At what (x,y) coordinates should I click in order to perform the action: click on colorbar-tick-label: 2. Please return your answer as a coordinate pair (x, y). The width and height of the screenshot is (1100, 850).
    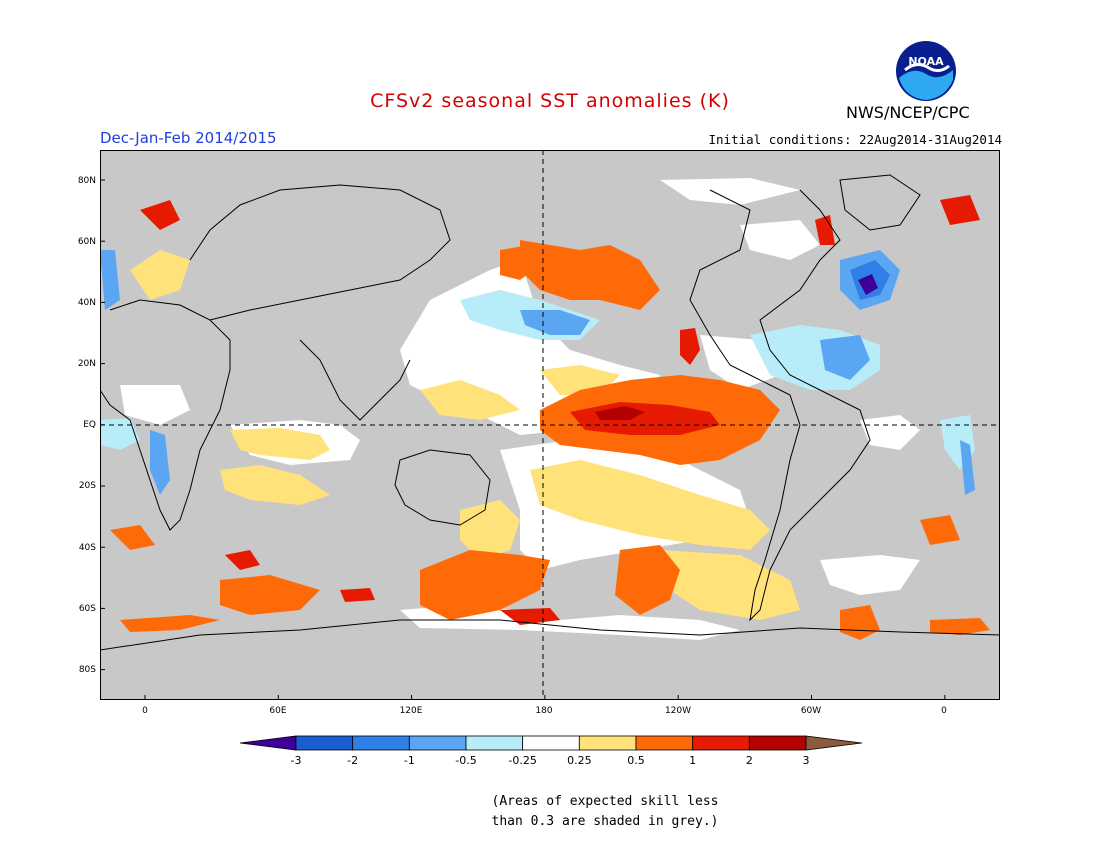
    Looking at the image, I should click on (749, 760).